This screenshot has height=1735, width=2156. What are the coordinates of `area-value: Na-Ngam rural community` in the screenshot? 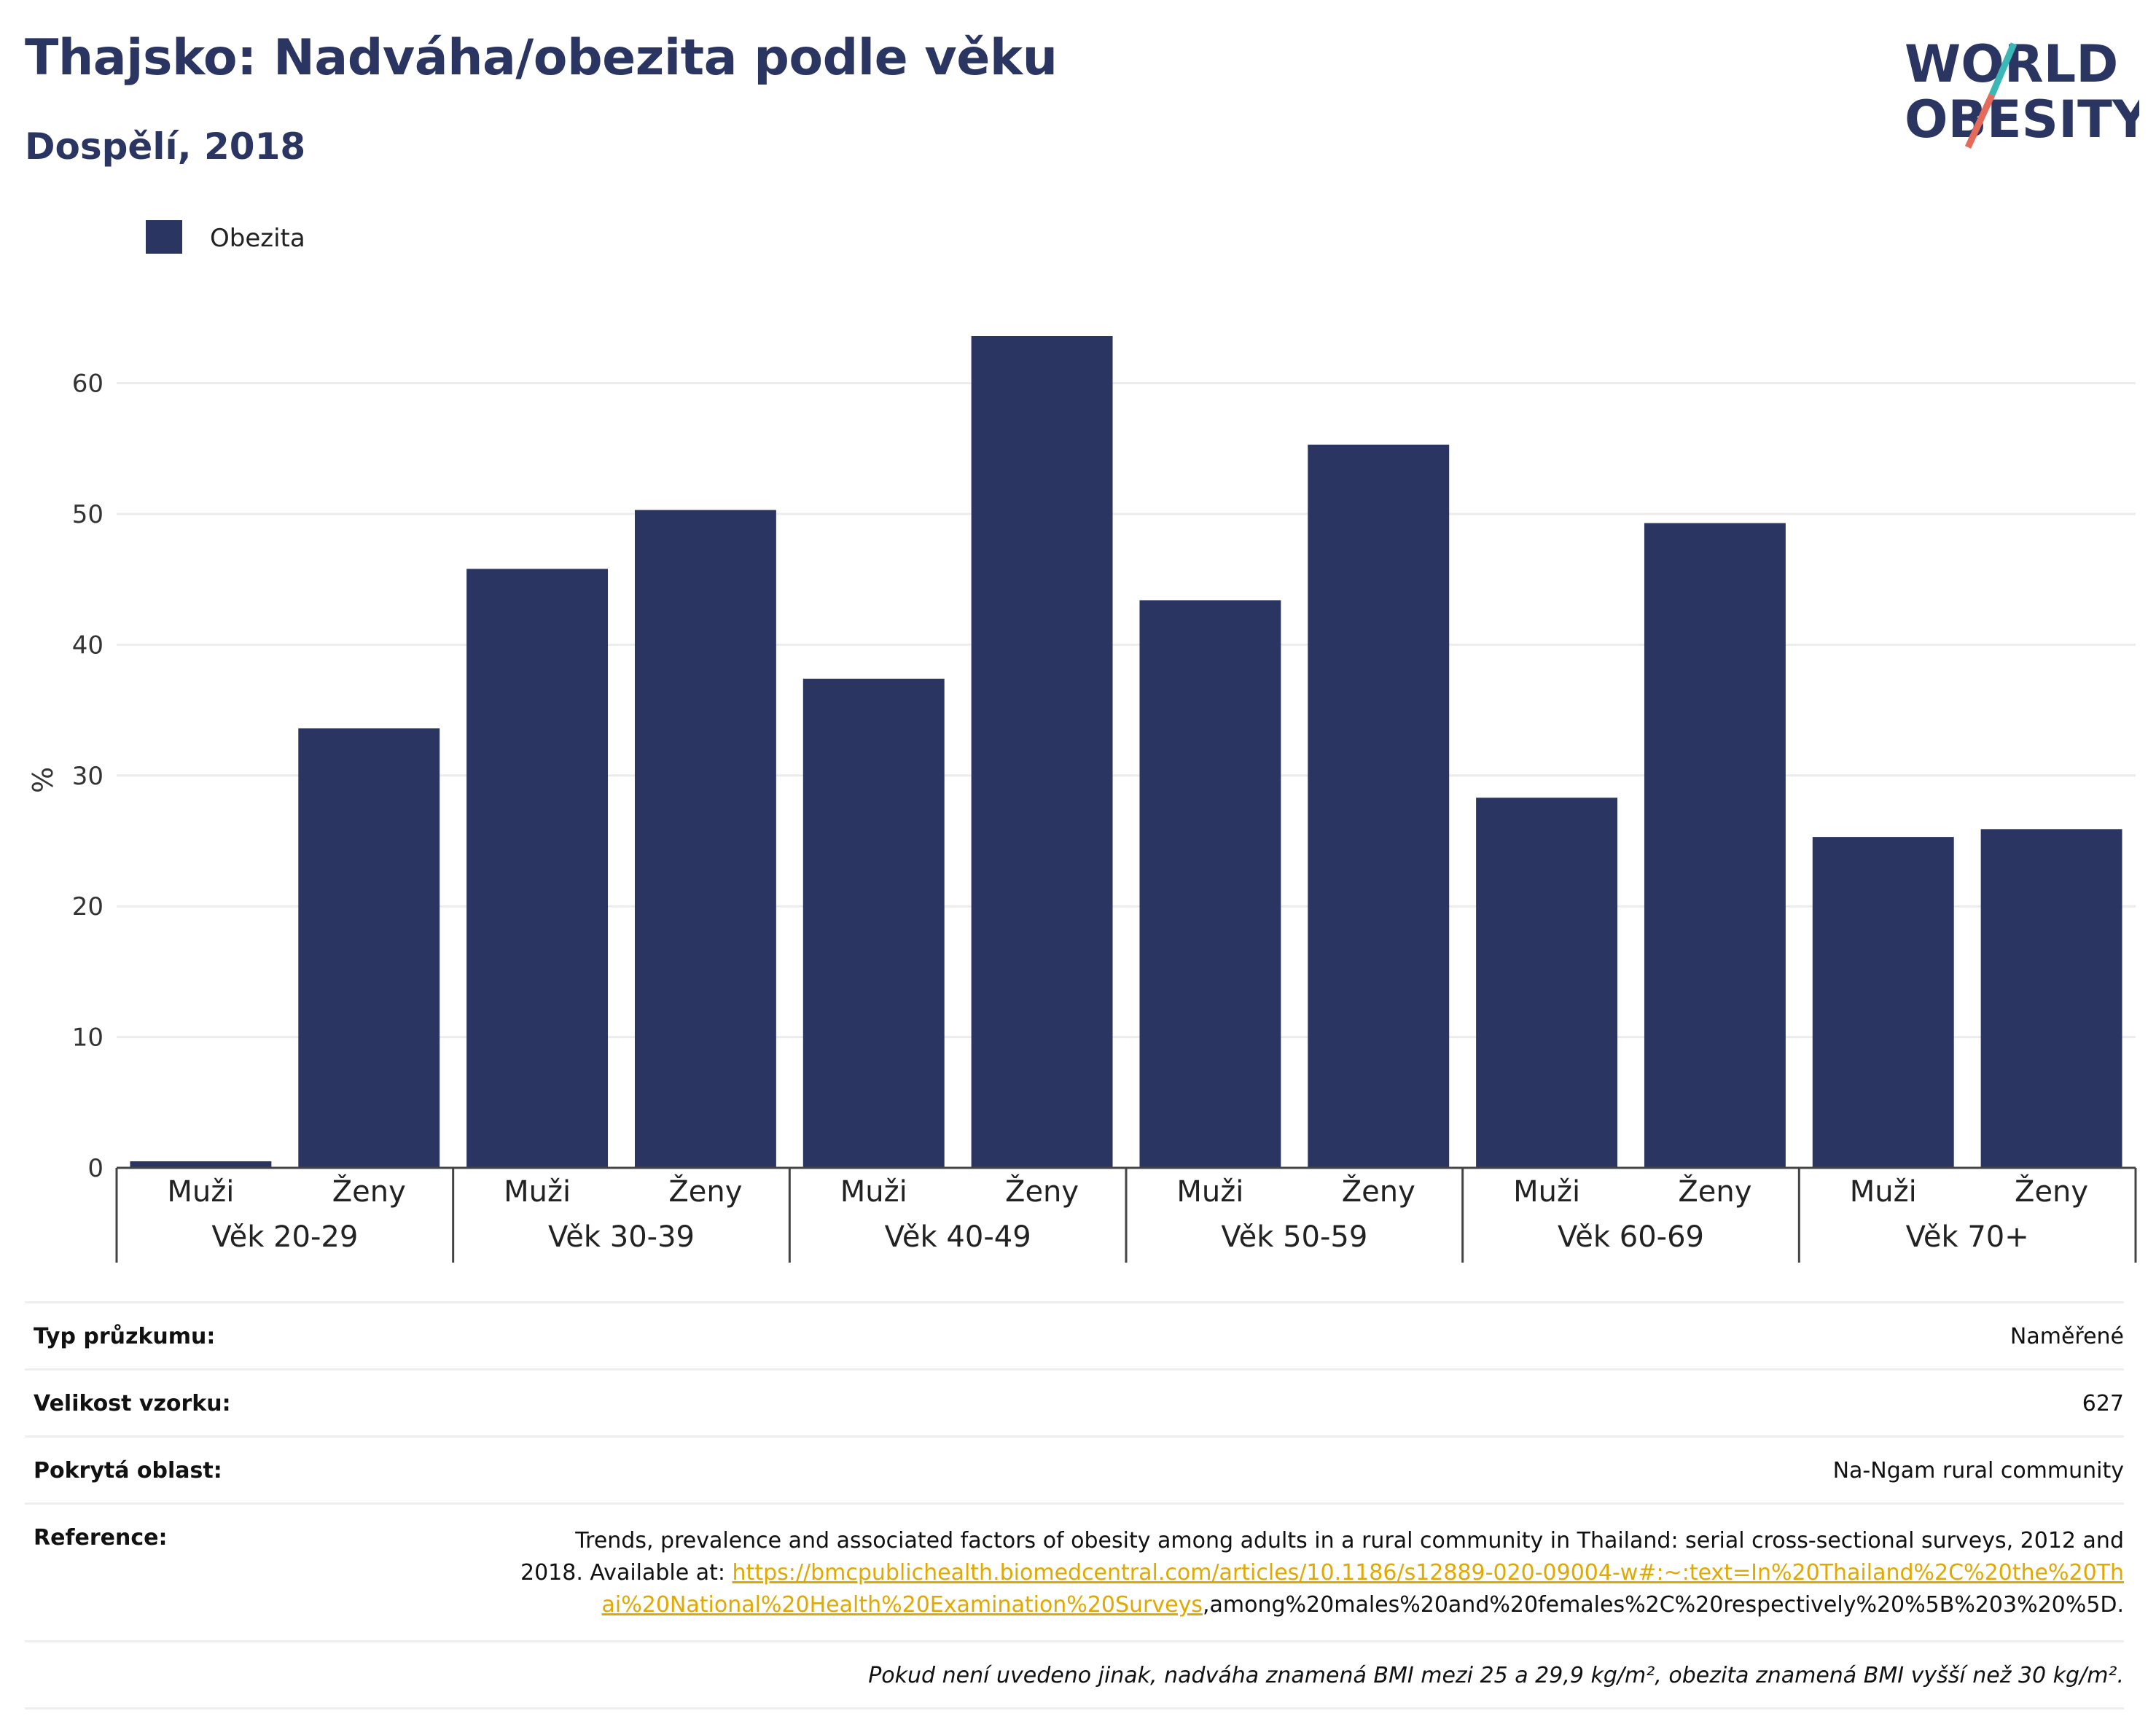 It's located at (1978, 1470).